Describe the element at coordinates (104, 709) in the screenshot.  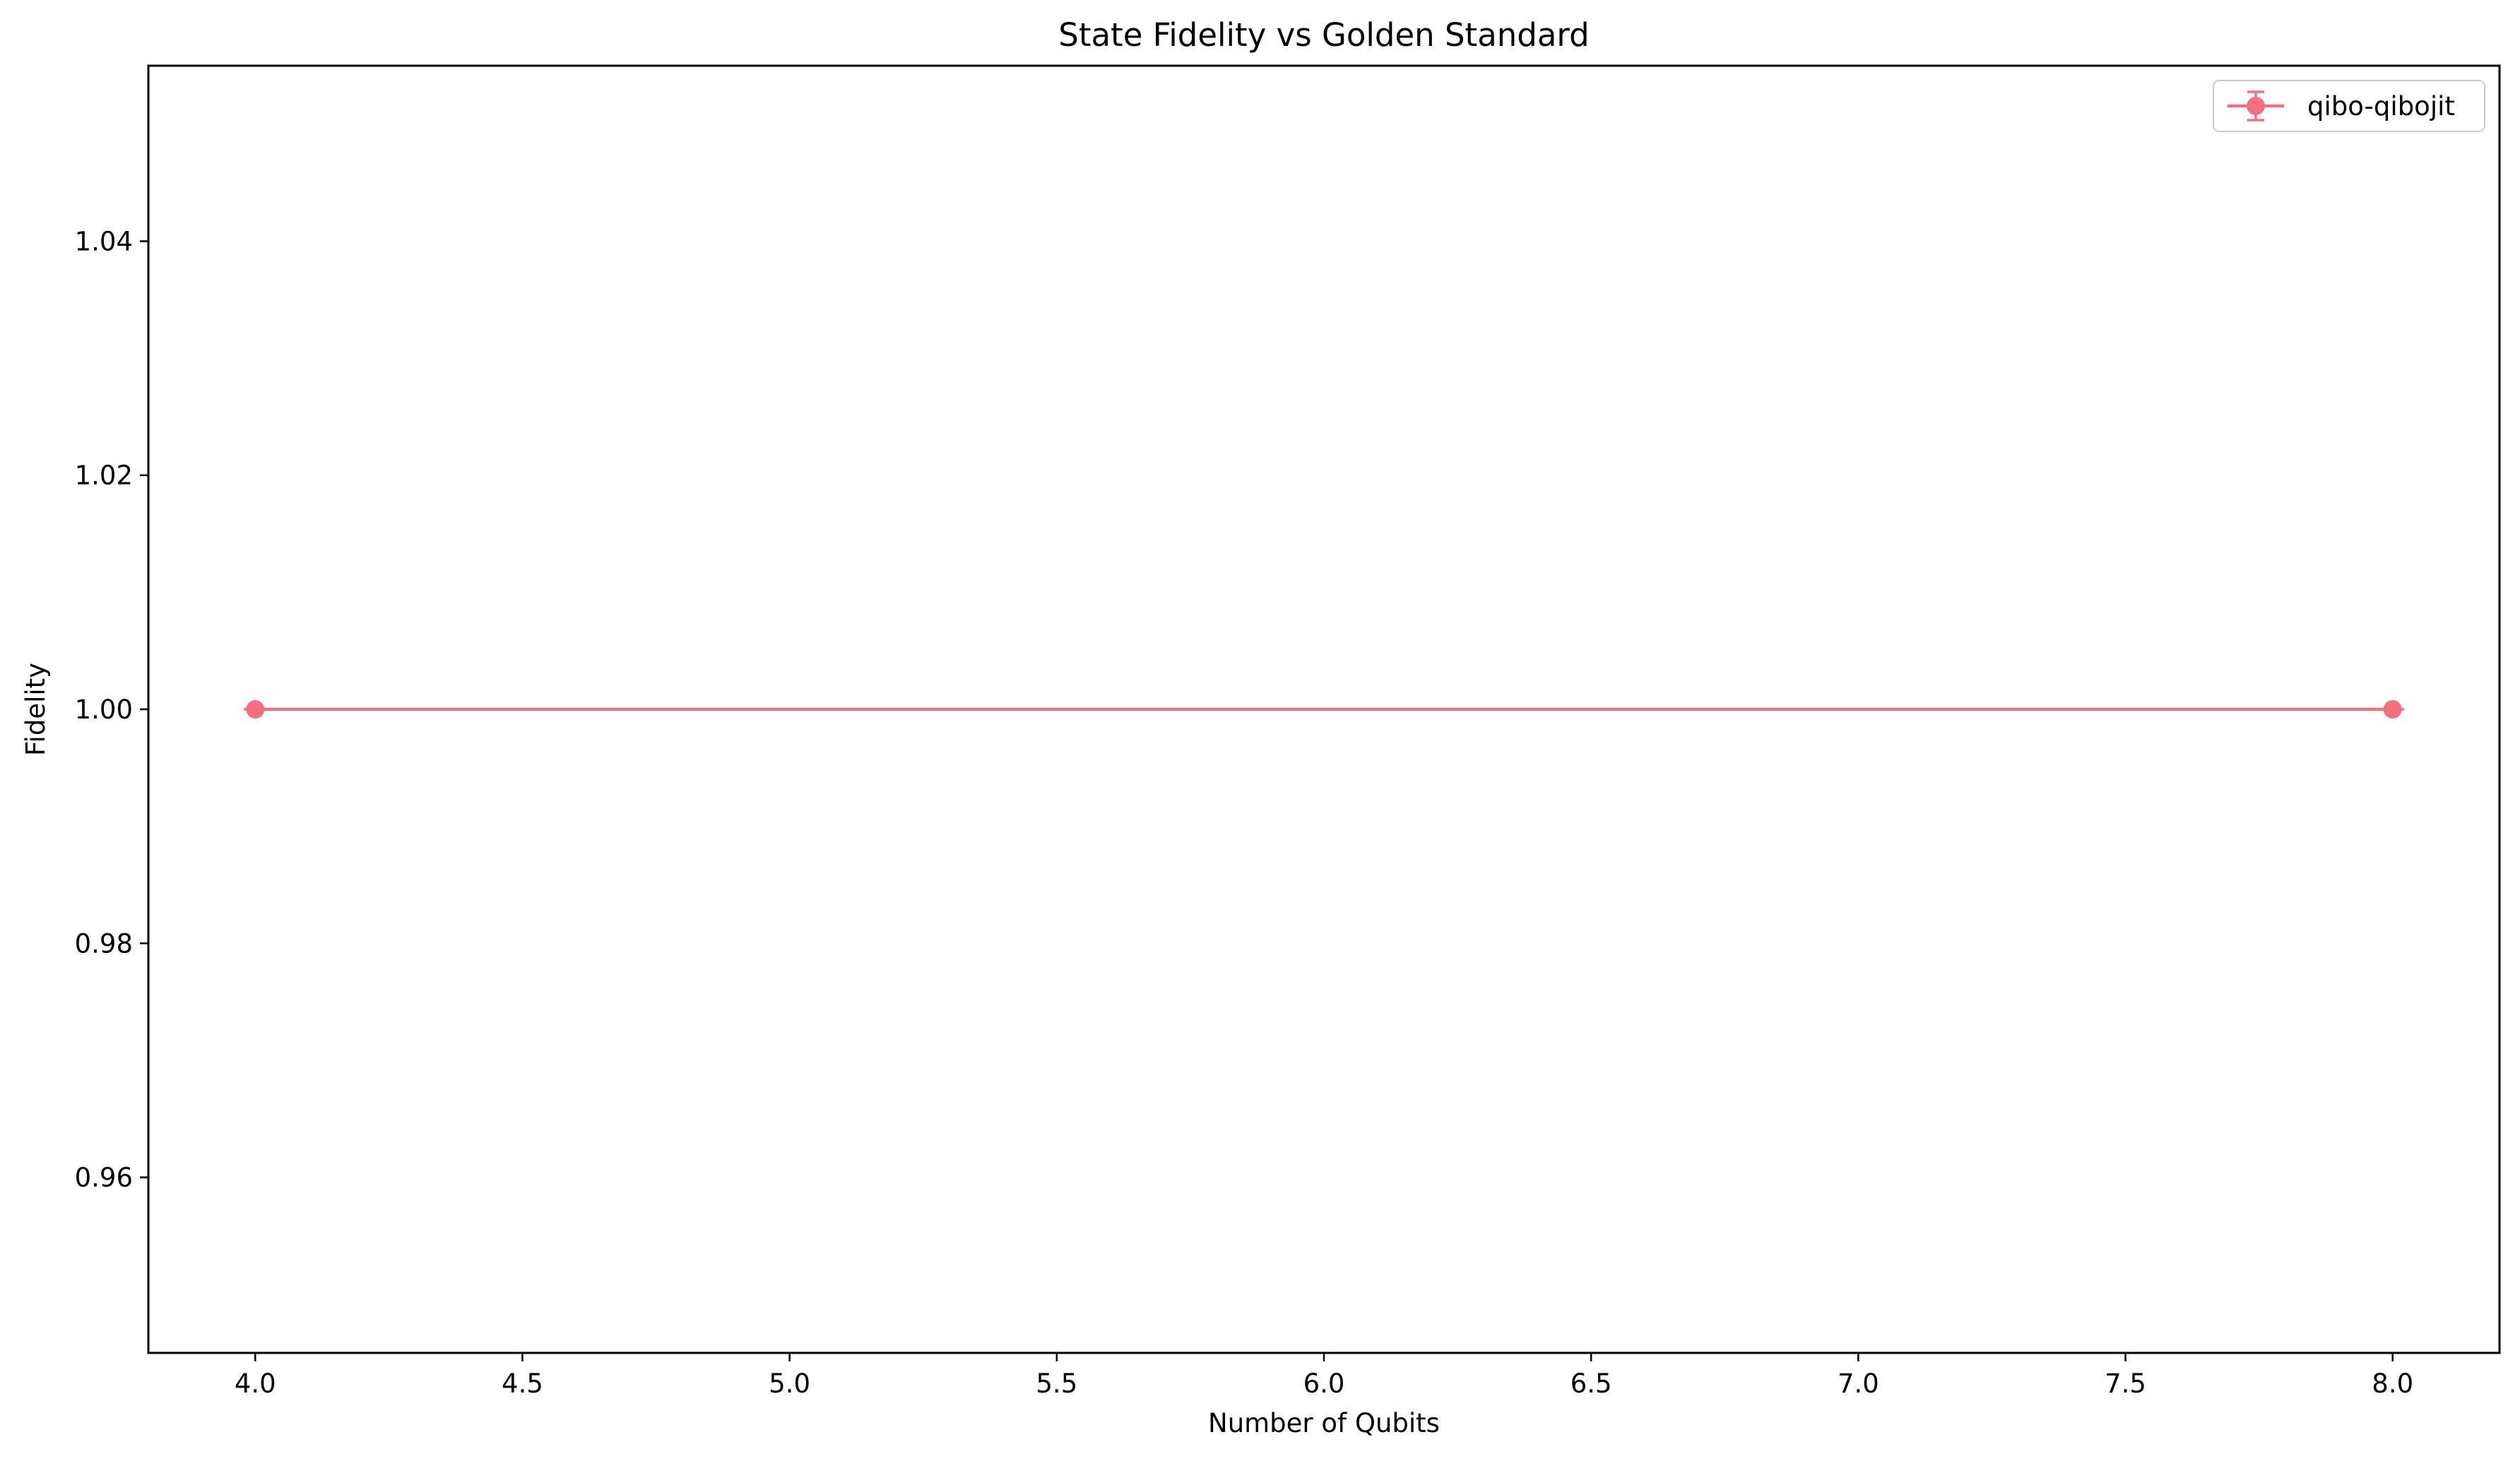
I see `y-tick-label: 1.00` at that location.